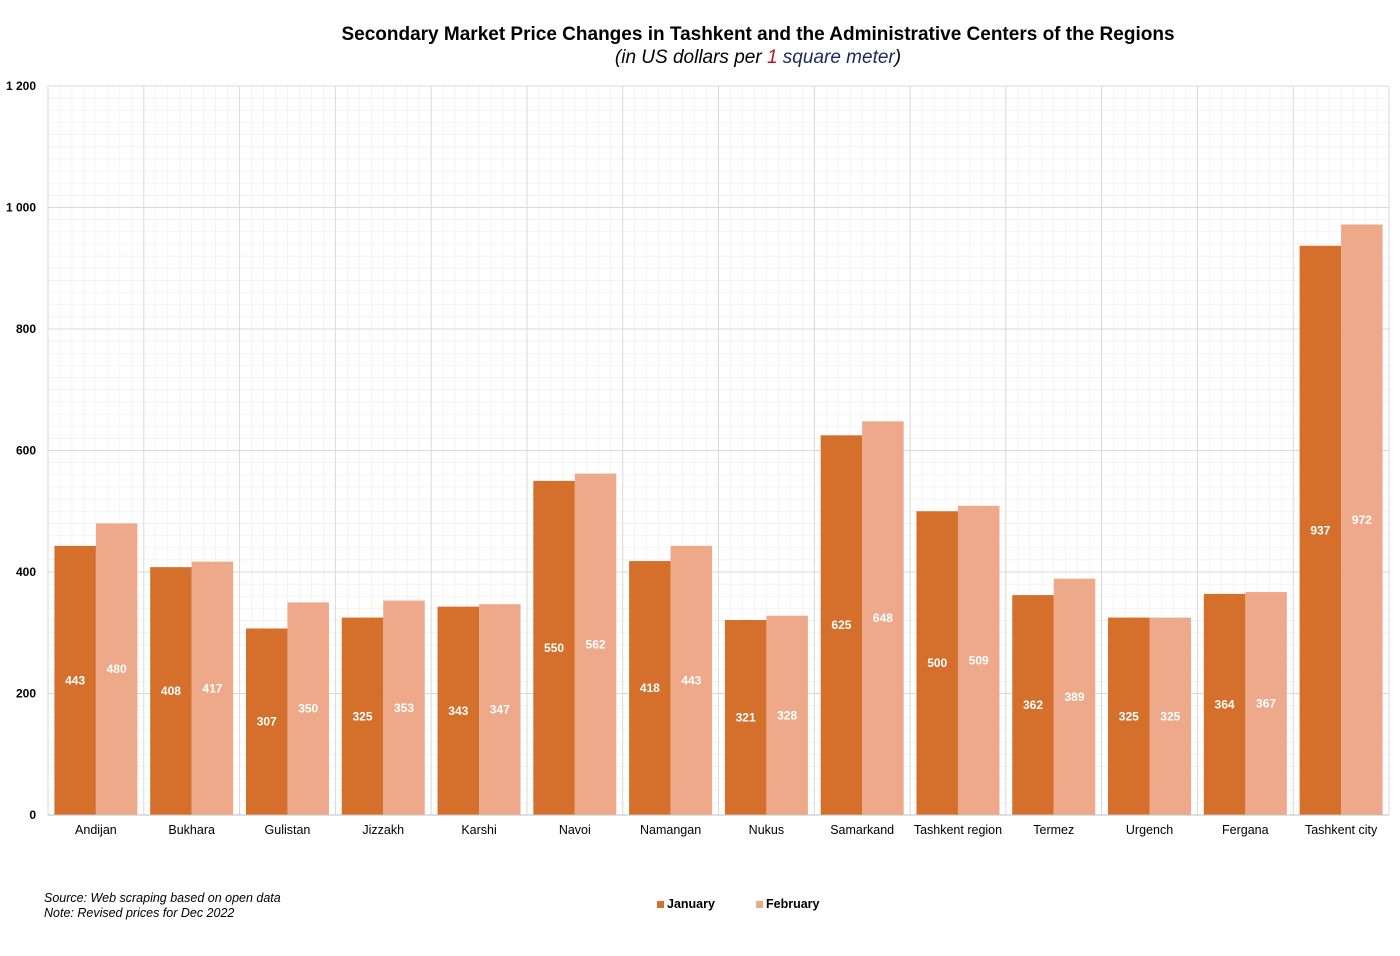 This screenshot has height=956, width=1400. Describe the element at coordinates (660, 904) in the screenshot. I see `legend-swatch-january` at that location.